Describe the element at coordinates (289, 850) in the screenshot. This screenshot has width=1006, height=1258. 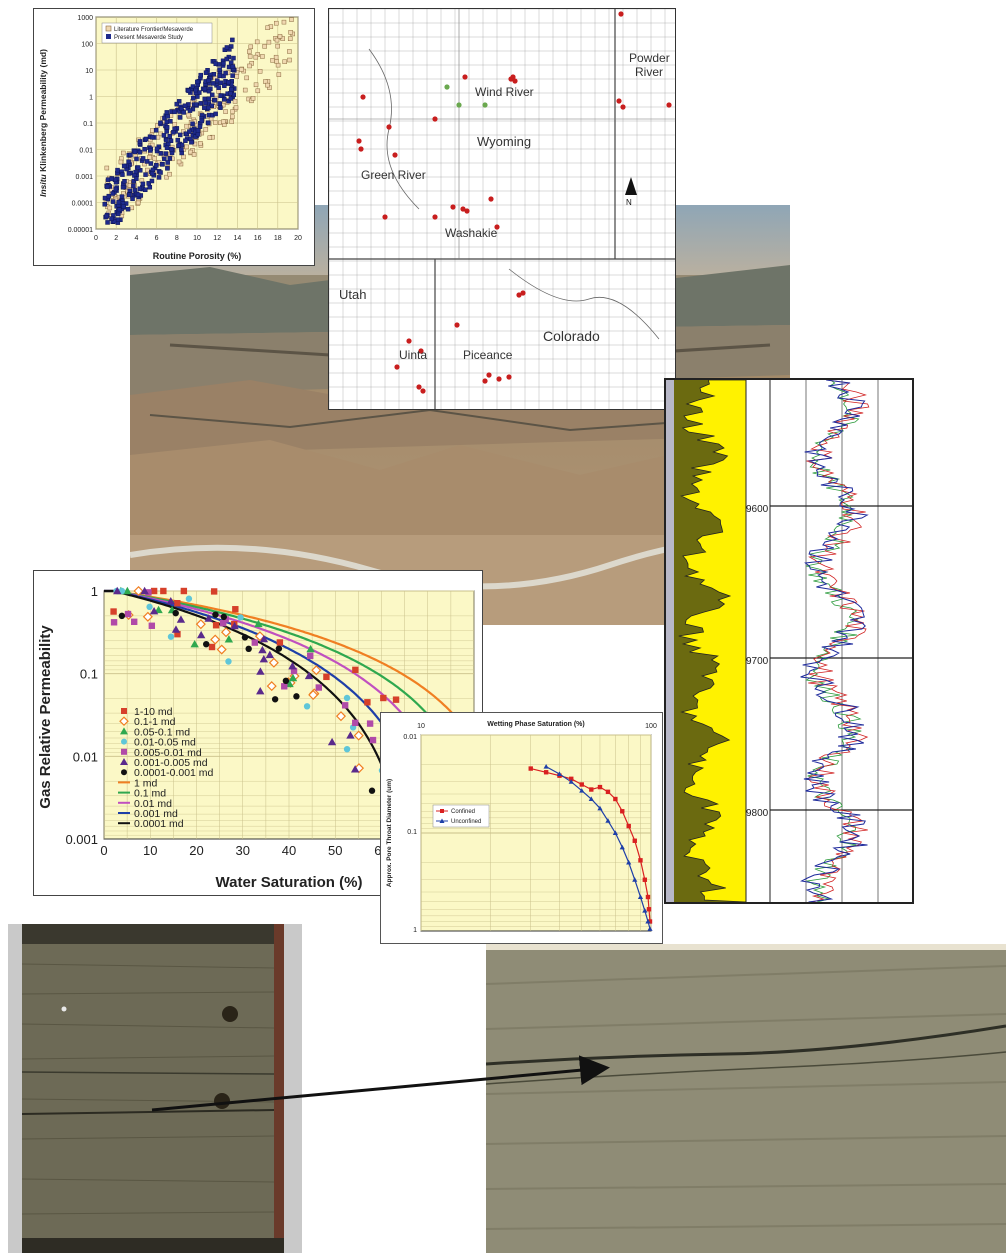
I see `relperm-x-tick: 40` at that location.